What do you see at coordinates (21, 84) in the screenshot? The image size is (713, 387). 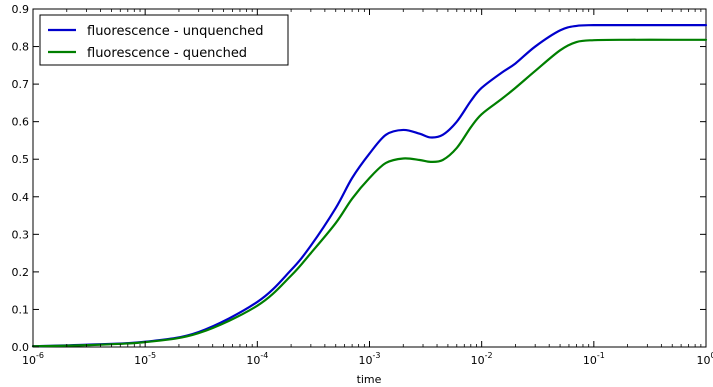 I see `y-tick-label: 0.7` at bounding box center [21, 84].